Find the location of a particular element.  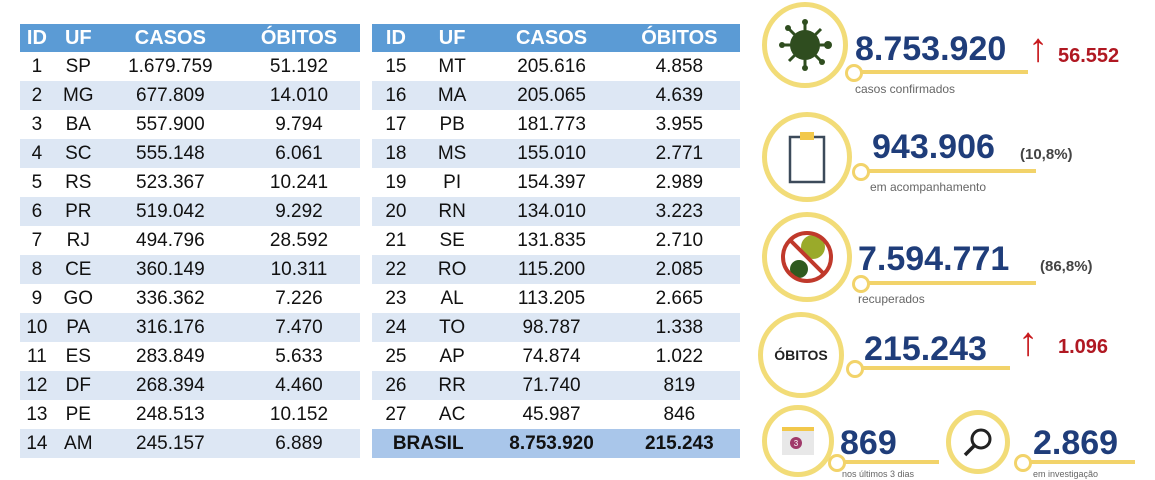

table-cell: 14.010 is located at coordinates (298, 95).